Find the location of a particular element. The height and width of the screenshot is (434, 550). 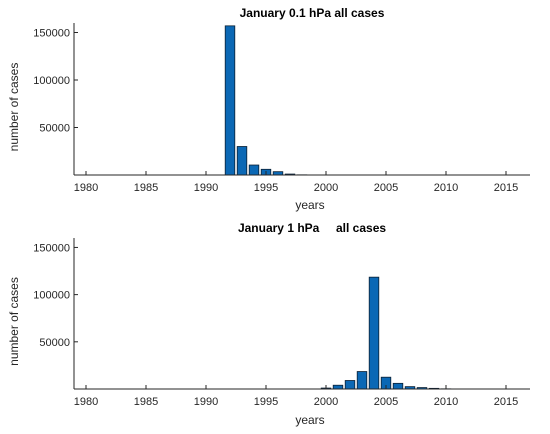

bar-2002 is located at coordinates (350, 385).